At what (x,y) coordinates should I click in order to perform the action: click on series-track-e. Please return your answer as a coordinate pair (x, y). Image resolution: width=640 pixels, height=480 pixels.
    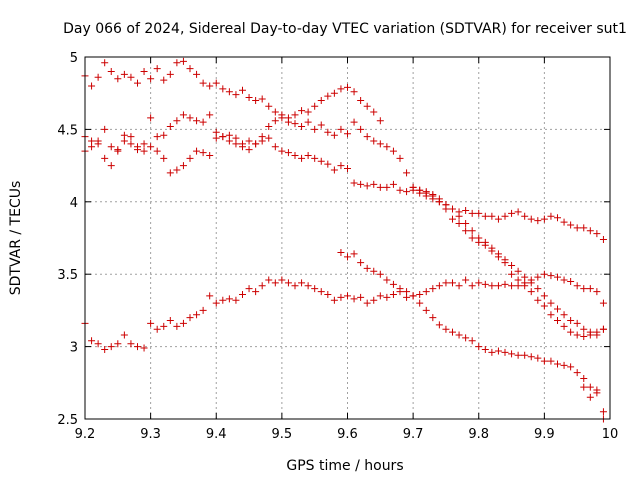
    Looking at the image, I should click on (472, 332).